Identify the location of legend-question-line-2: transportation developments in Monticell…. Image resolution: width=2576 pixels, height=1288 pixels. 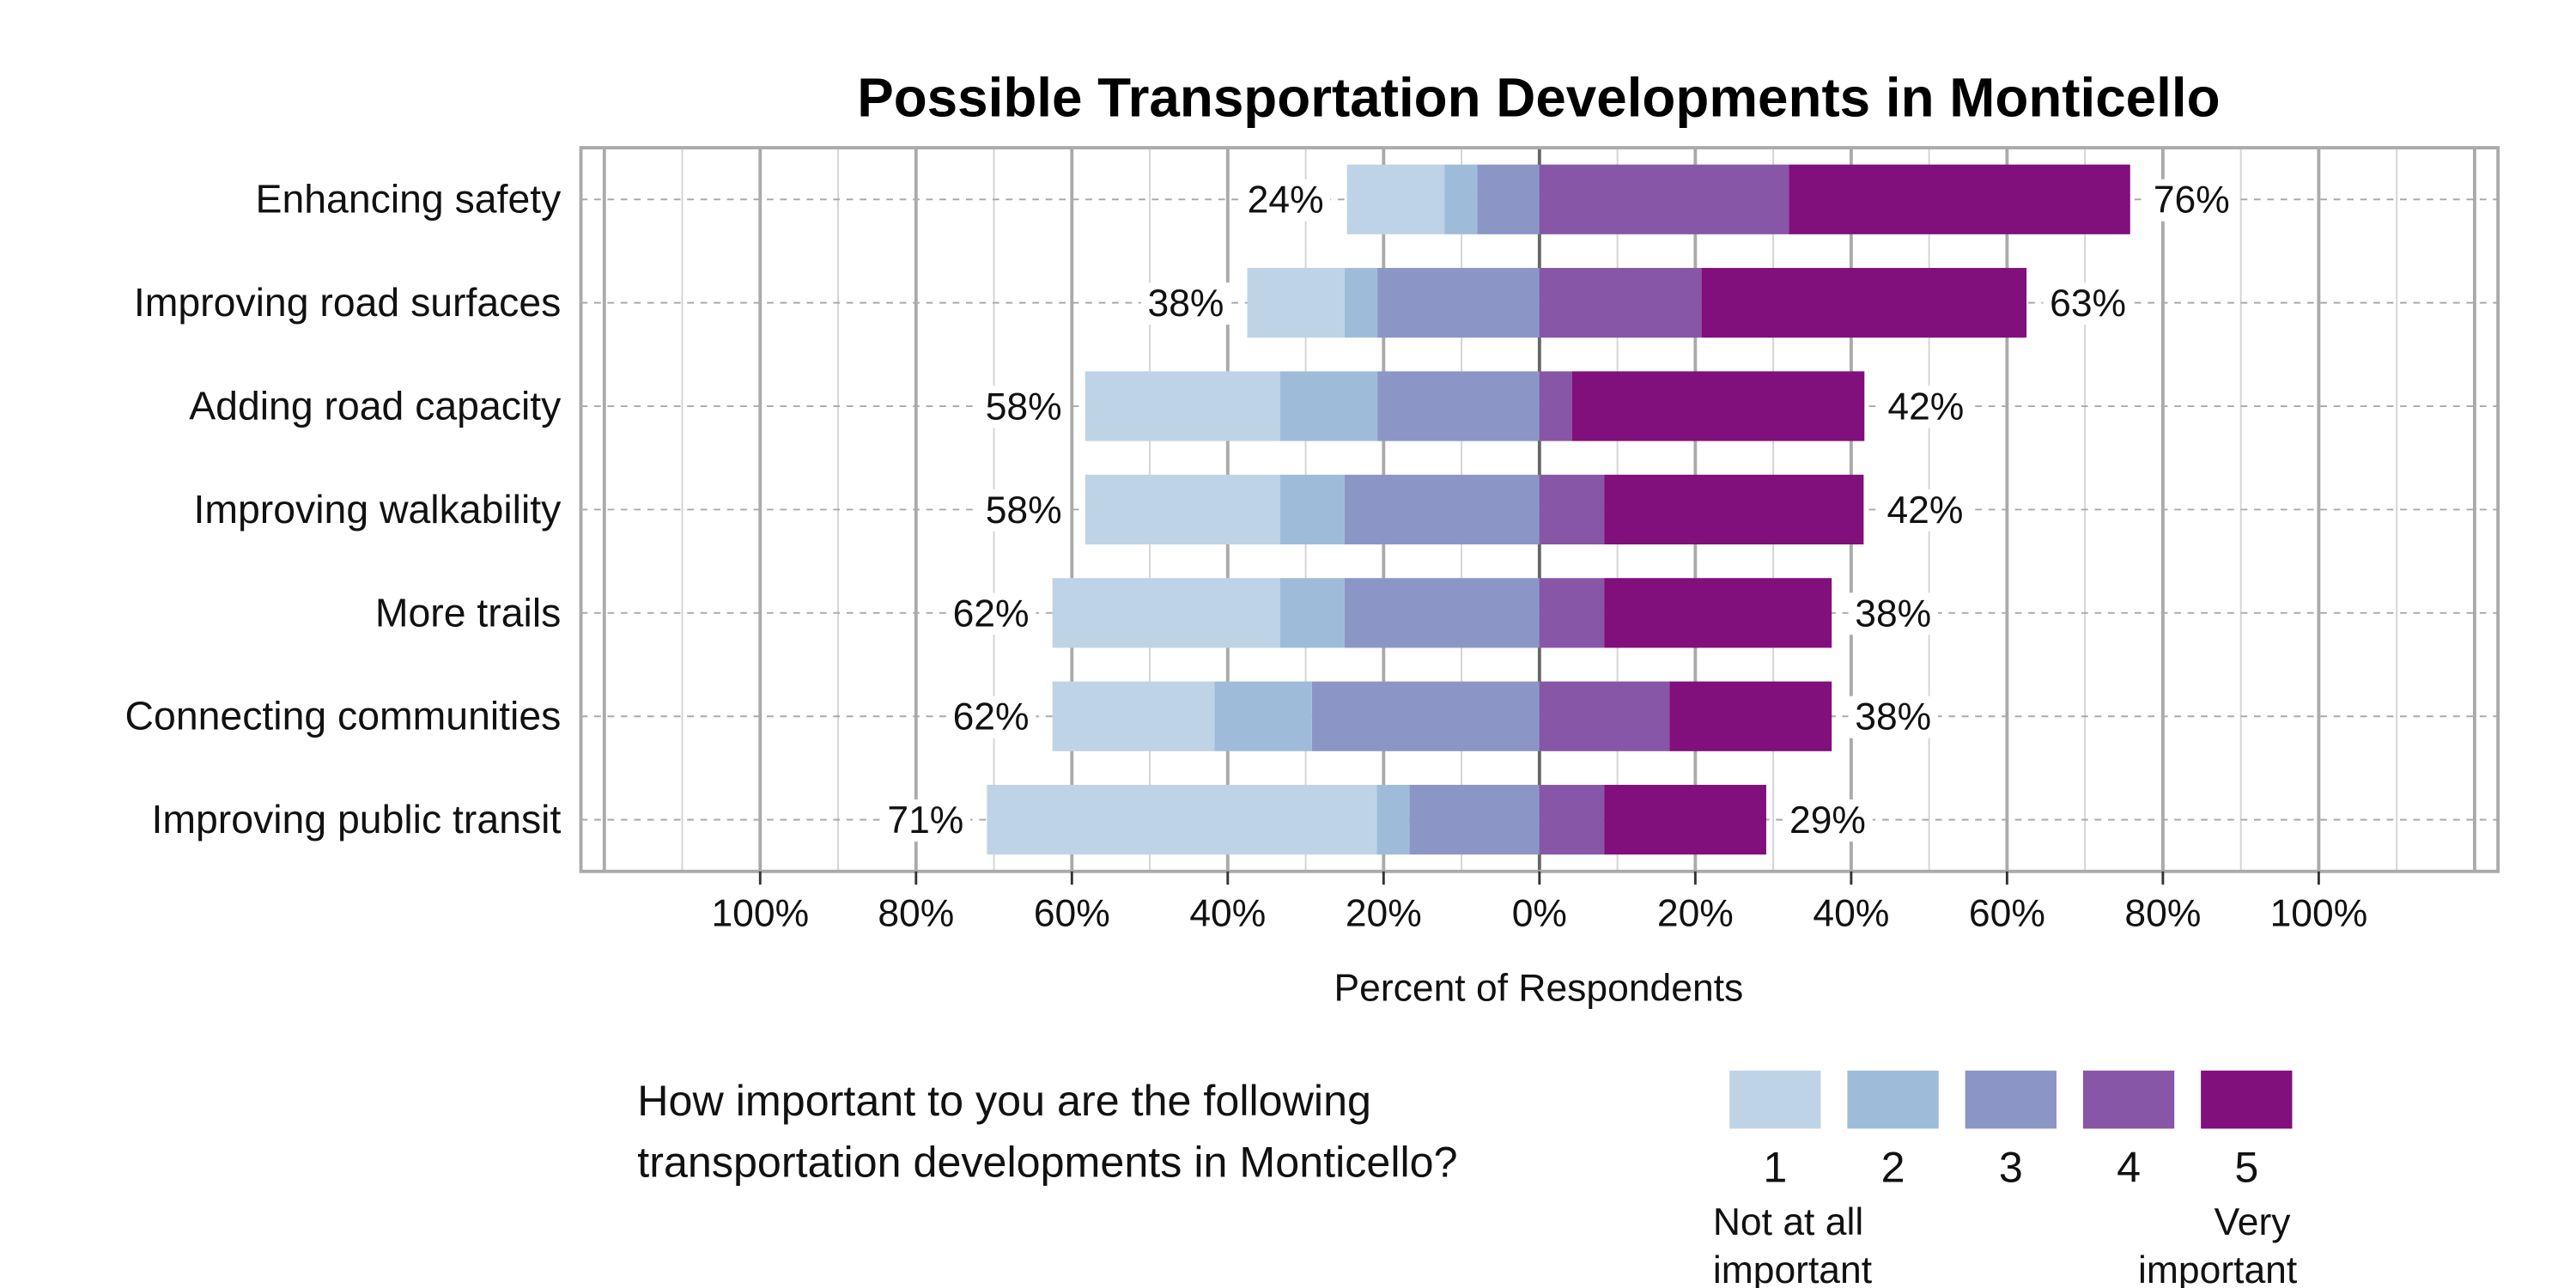
(1047, 1162).